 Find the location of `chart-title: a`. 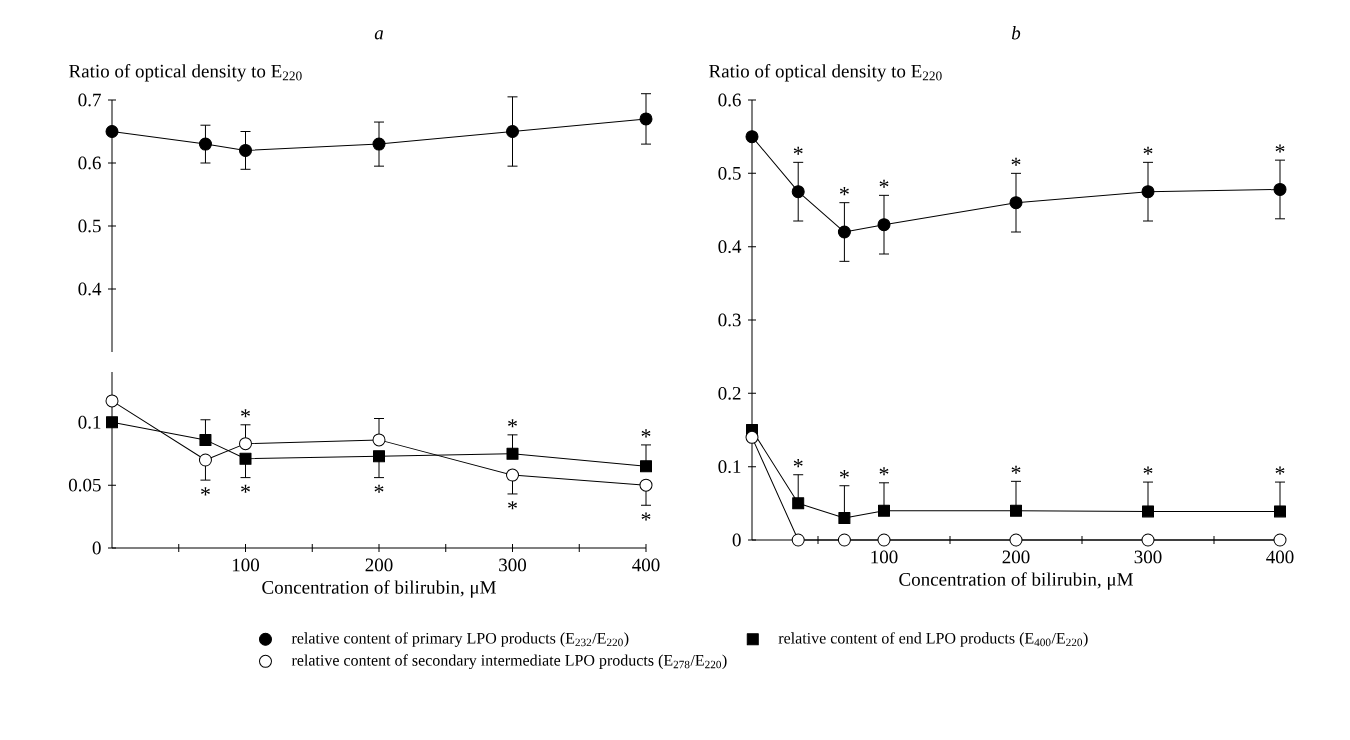

chart-title: a is located at coordinates (379, 35).